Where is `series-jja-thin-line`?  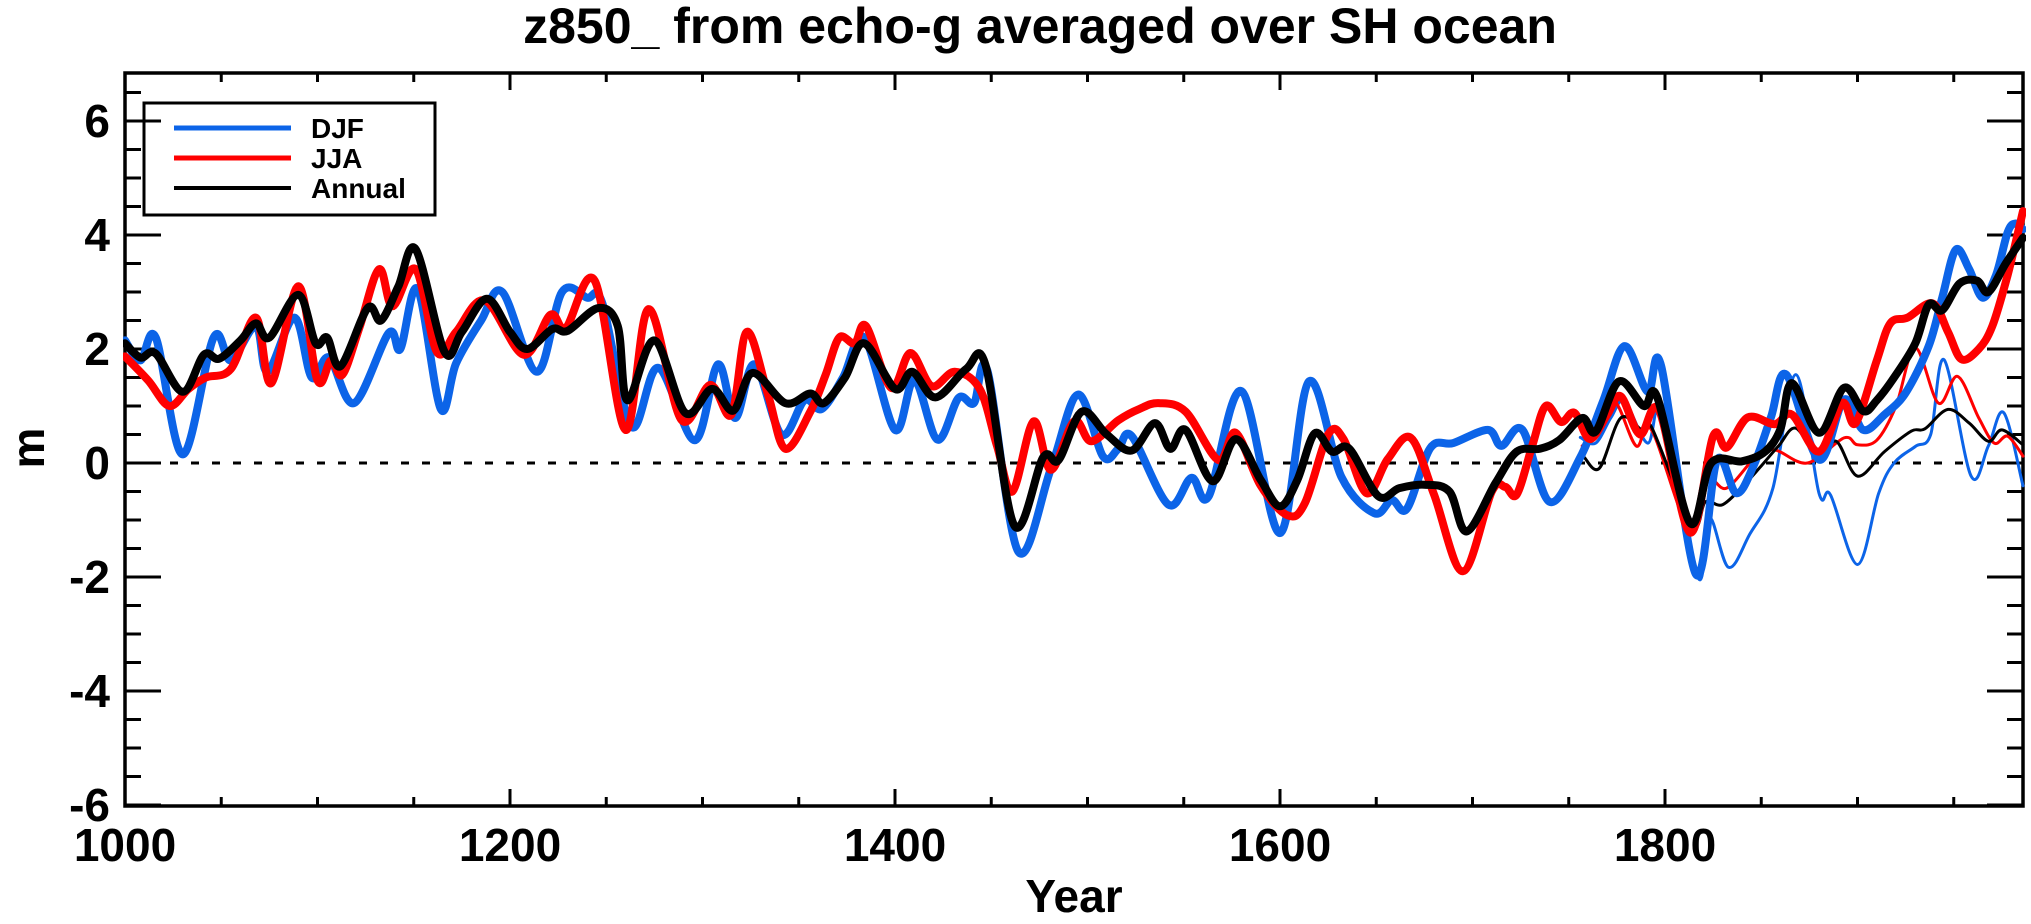 series-jja-thin-line is located at coordinates (1802, 440).